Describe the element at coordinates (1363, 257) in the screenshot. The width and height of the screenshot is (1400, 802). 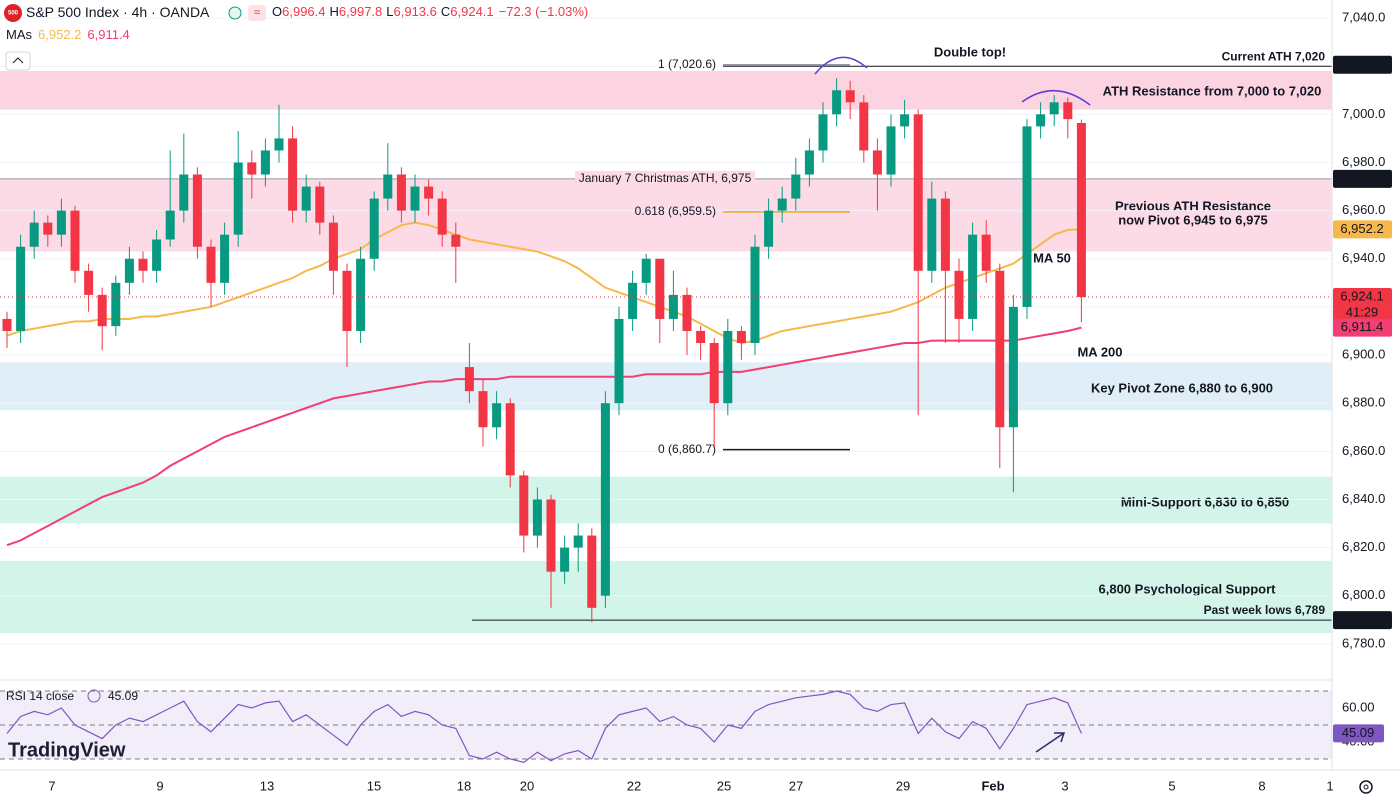
I see `y-tick-label: 6,940.0` at that location.